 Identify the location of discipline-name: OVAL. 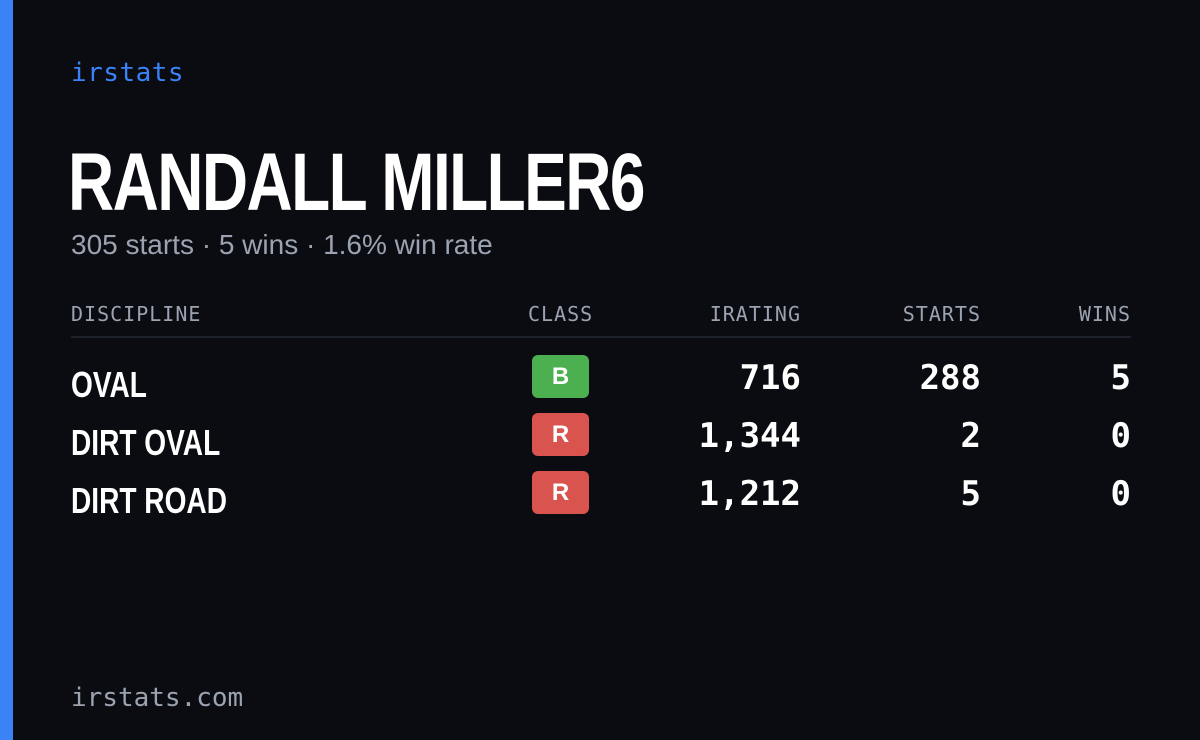
(109, 384).